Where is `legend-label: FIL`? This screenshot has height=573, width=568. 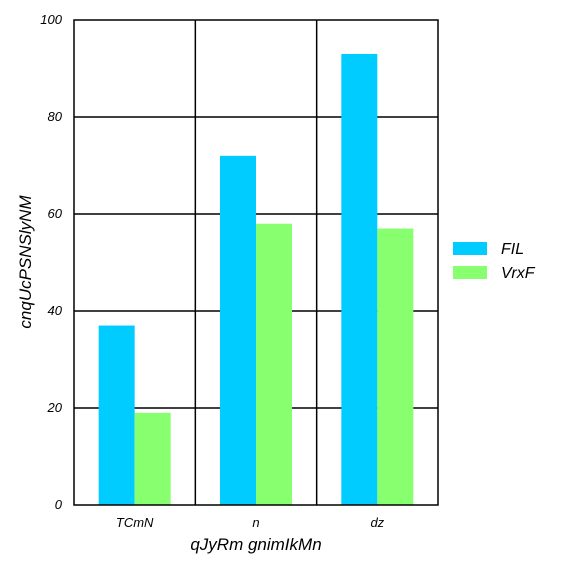
legend-label: FIL is located at coordinates (512, 249).